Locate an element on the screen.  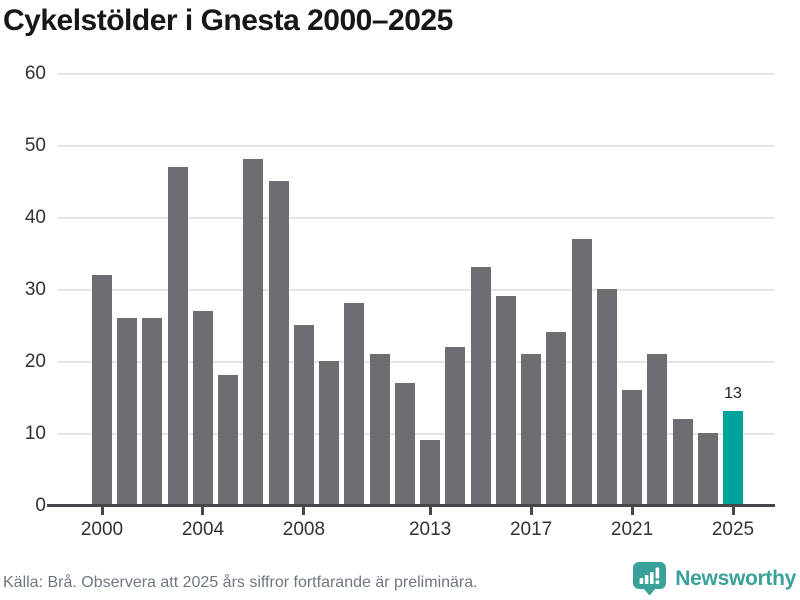
bar-2004 is located at coordinates (202, 407).